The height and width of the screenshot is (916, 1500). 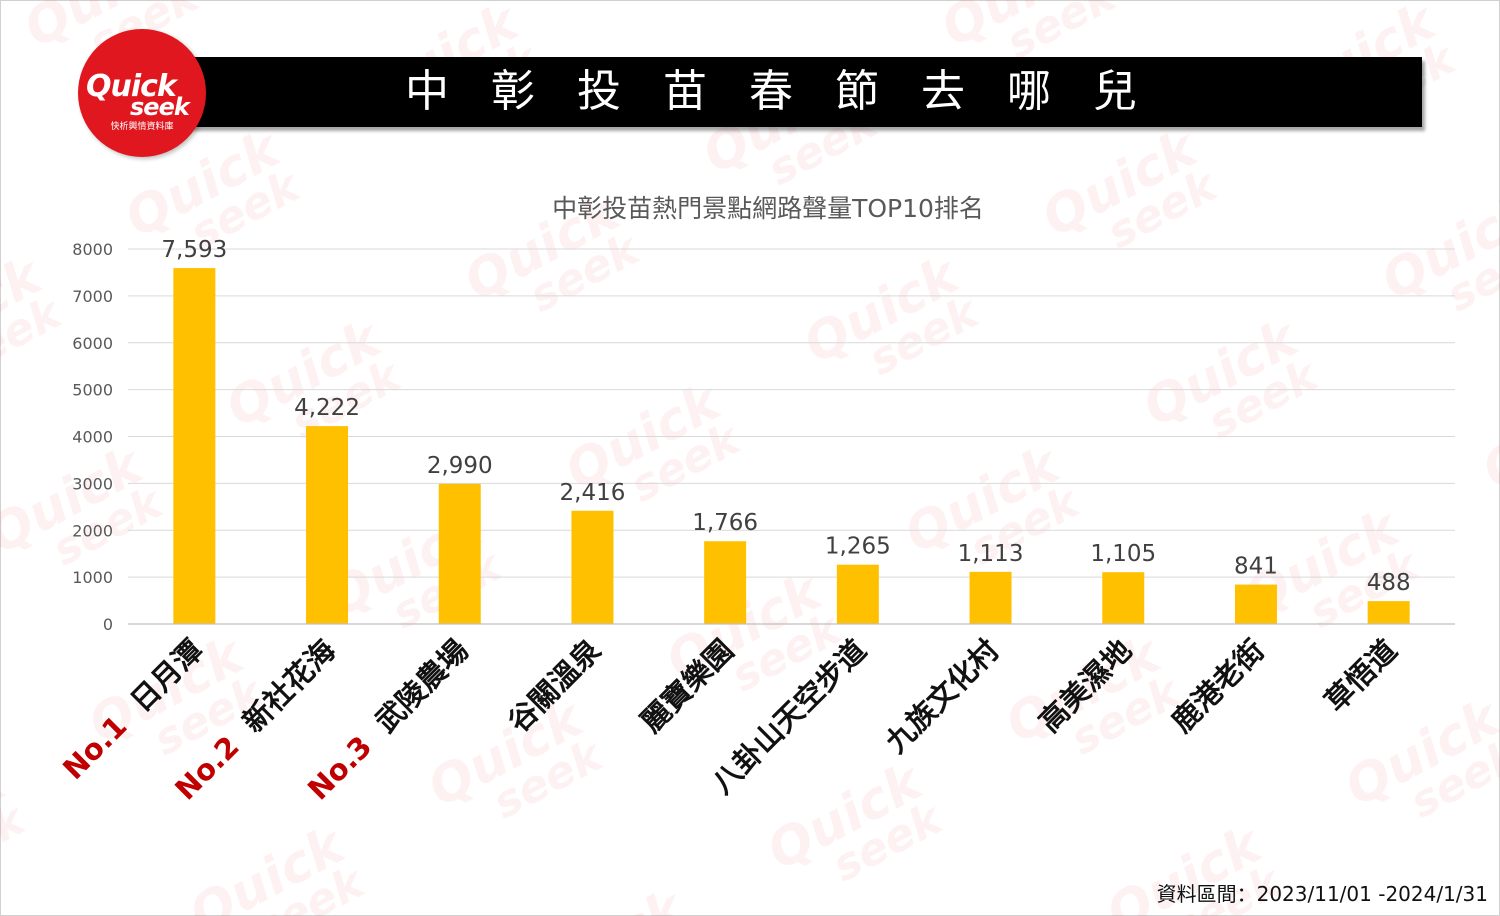 I want to click on x-category-label: 谷關溫泉, so click(x=554, y=685).